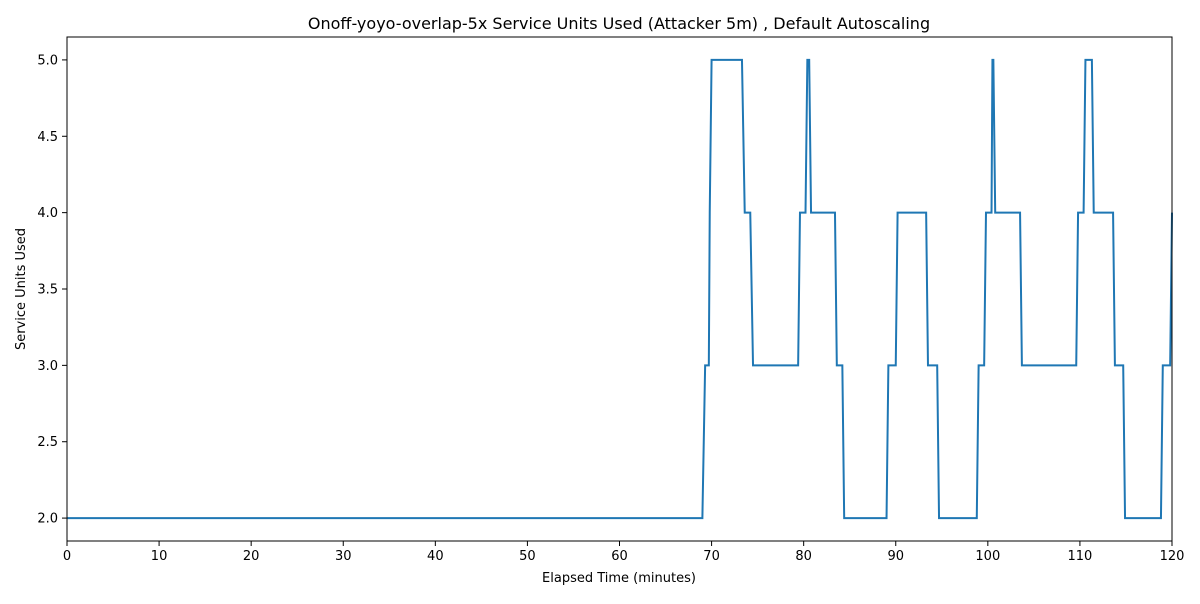 This screenshot has height=604, width=1200. I want to click on x-tick-label: 30, so click(343, 556).